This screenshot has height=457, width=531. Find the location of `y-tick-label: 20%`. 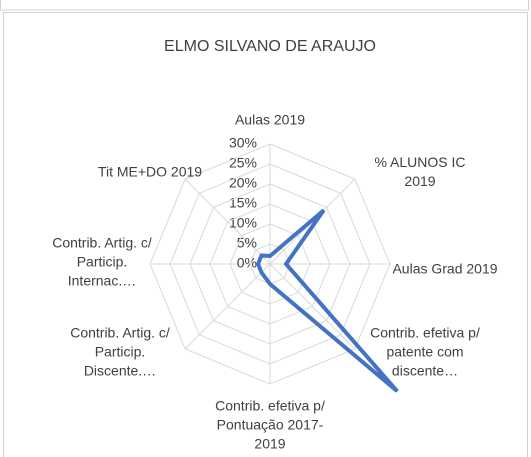

y-tick-label: 20% is located at coordinates (243, 183).